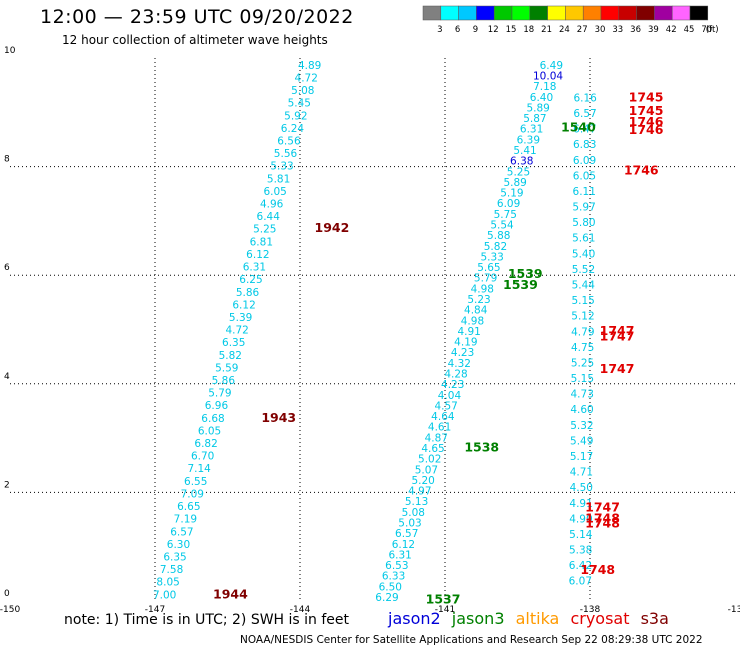 This screenshot has width=740, height=650. What do you see at coordinates (293, 129) in the screenshot?
I see `wave-height-label: 6.24` at bounding box center [293, 129].